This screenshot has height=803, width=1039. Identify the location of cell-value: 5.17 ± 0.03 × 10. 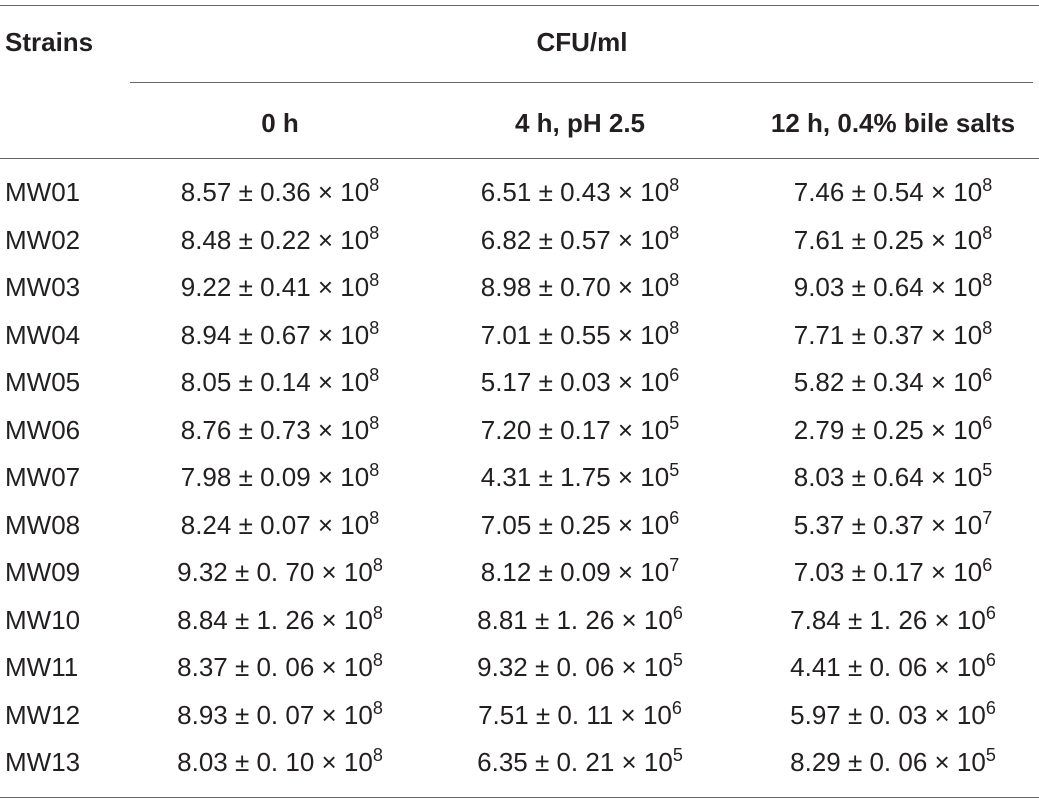
(575, 382).